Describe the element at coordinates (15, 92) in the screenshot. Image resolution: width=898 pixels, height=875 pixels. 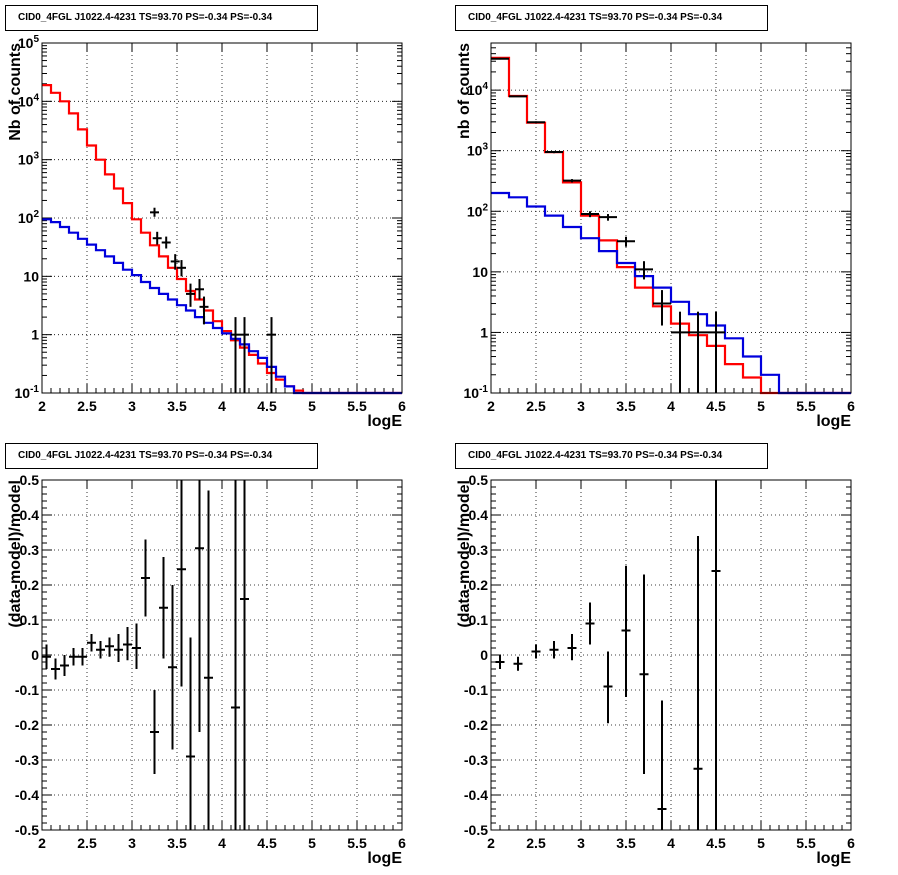
I see `y-axis-label: Nb of counts` at that location.